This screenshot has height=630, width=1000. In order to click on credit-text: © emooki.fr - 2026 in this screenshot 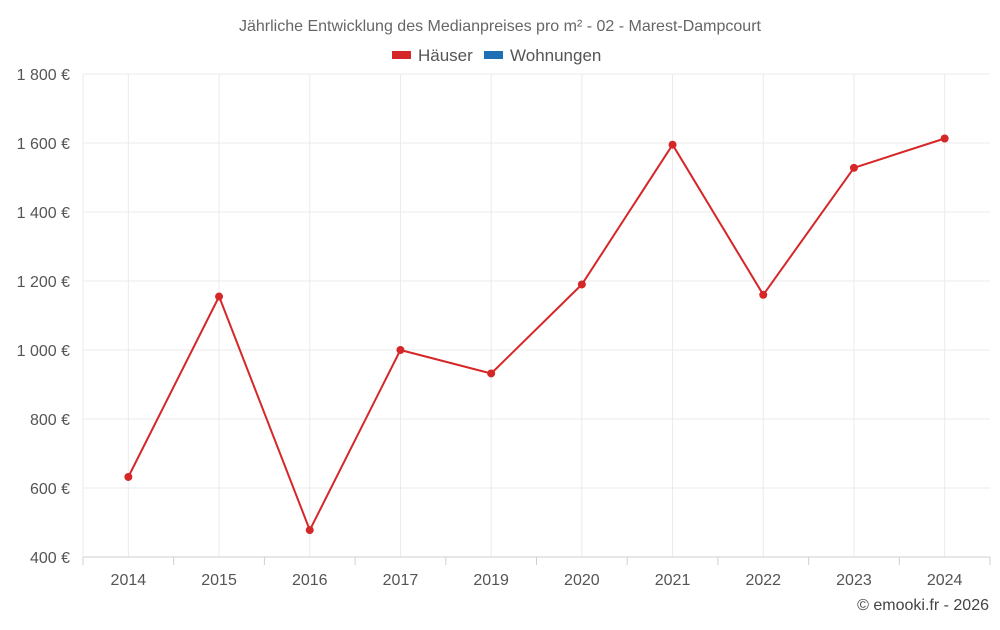, I will do `click(923, 605)`.